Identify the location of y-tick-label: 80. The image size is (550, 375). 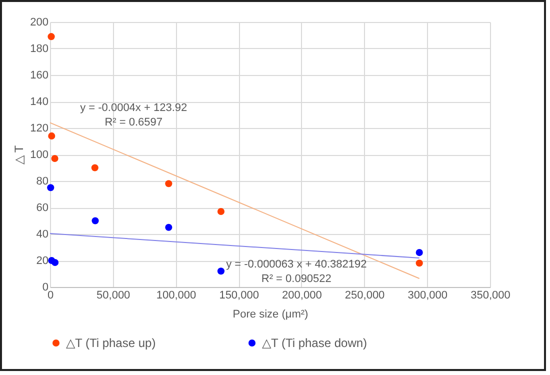
(42, 182).